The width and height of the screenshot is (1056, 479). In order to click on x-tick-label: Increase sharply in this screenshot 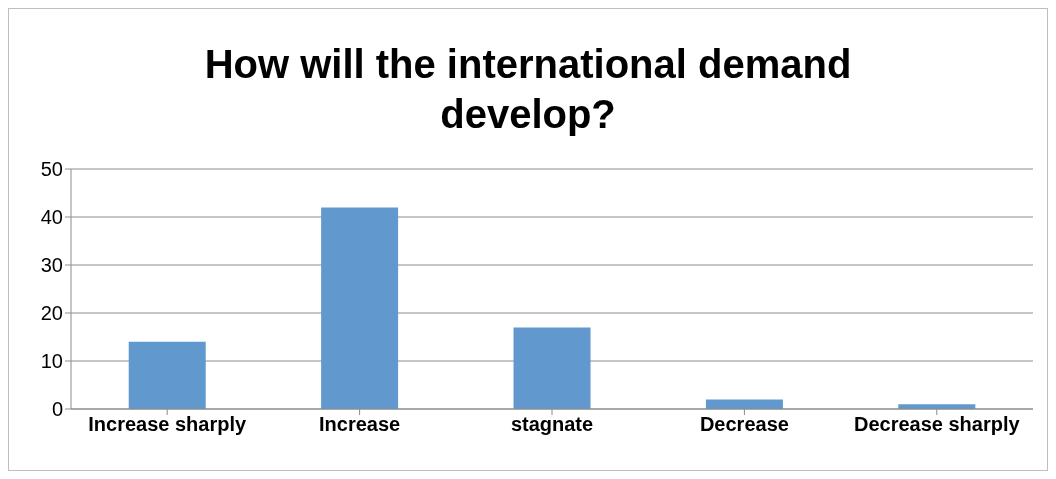, I will do `click(168, 424)`.